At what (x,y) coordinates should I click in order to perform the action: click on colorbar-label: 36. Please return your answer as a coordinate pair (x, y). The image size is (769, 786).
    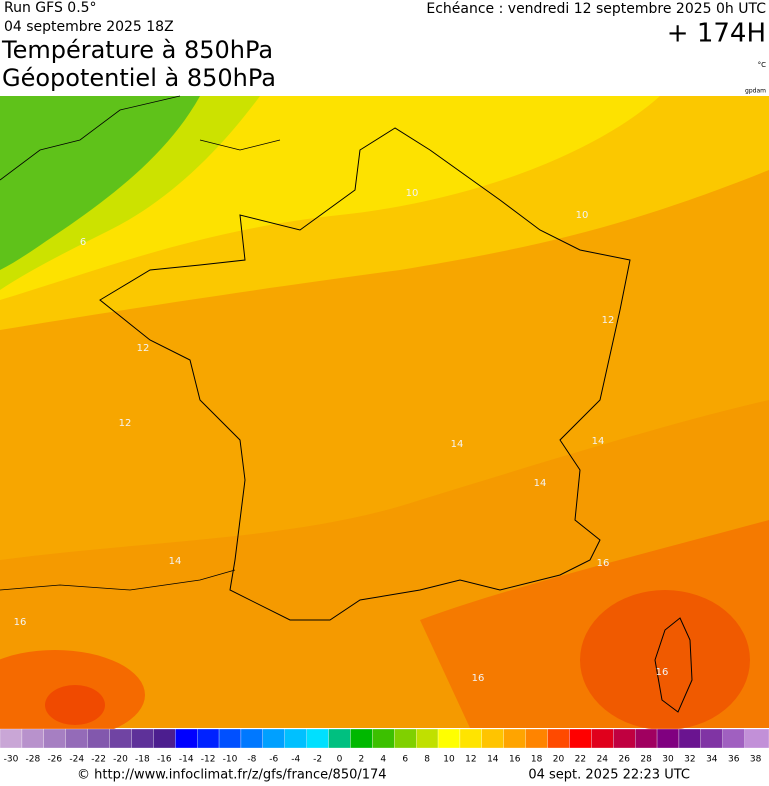
    Looking at the image, I should click on (734, 760).